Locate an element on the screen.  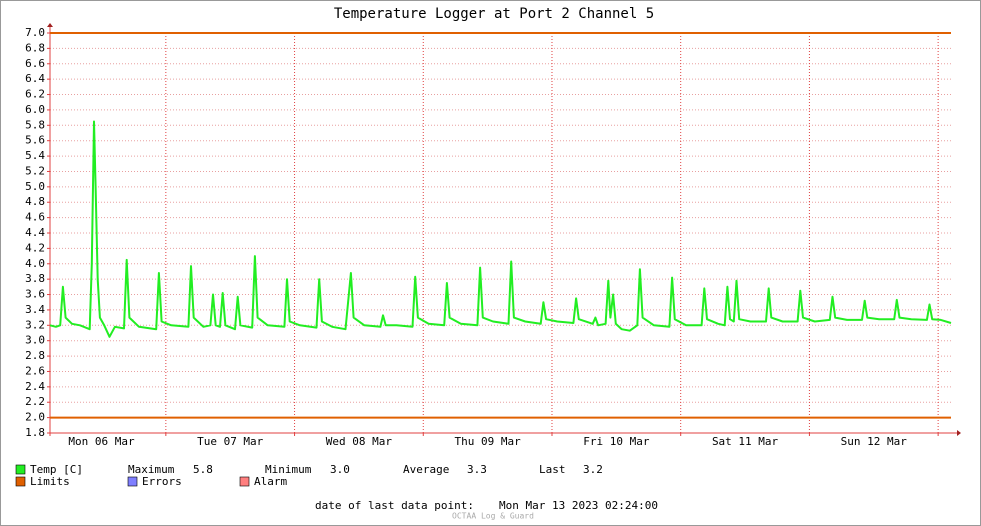
x-tick-label: Thu 09 Mar is located at coordinates (488, 441).